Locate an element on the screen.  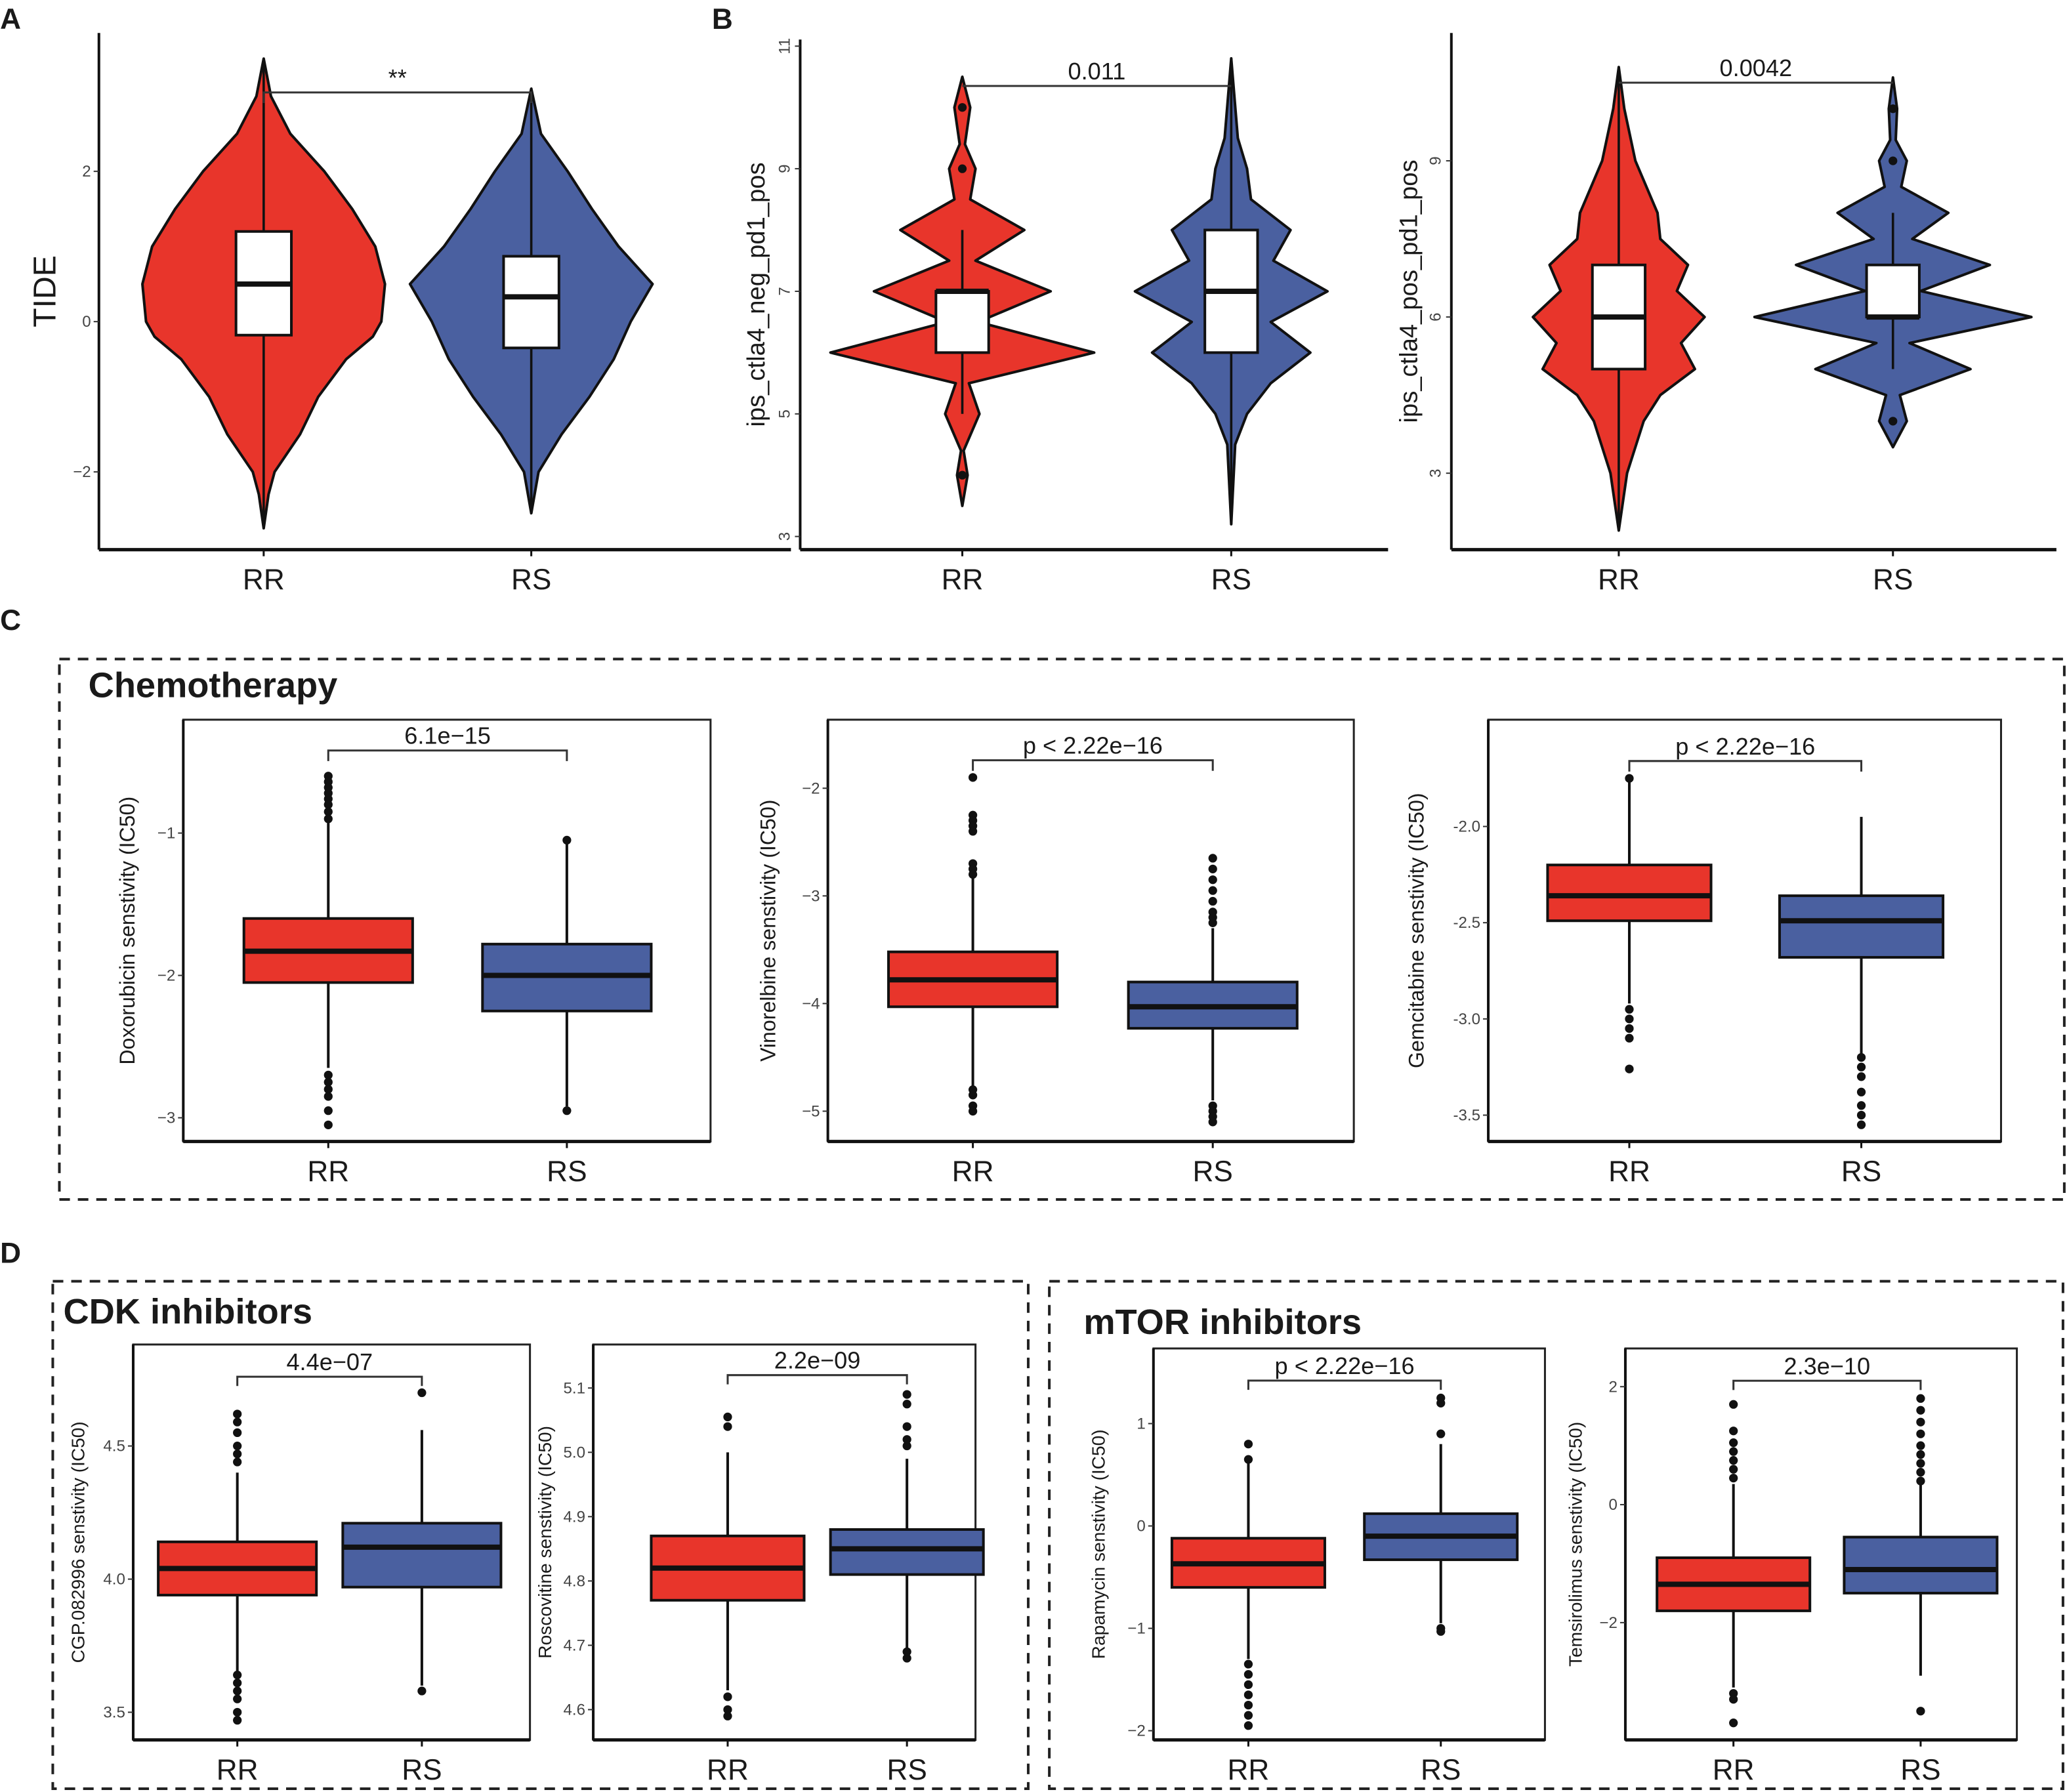
panel-letter-a: A is located at coordinates (10, 19).